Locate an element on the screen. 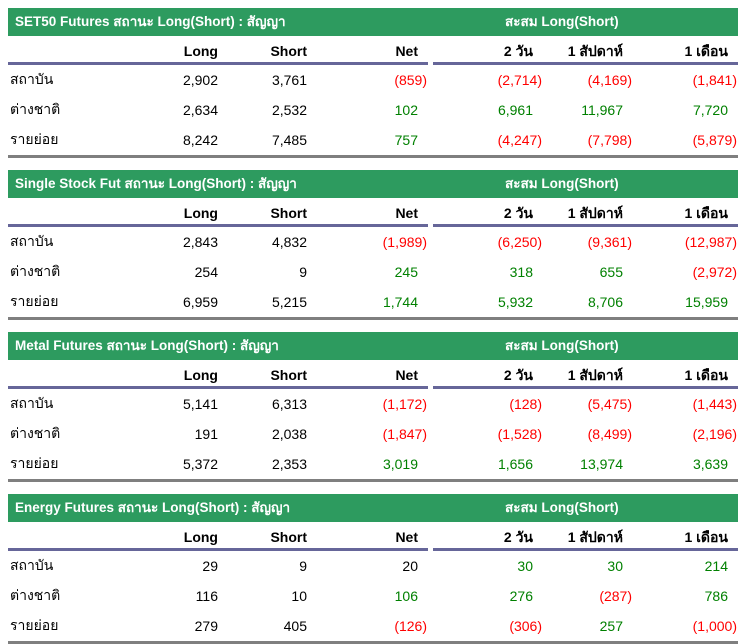 Image resolution: width=744 pixels, height=644 pixels. value-cell-2day: 6,961 is located at coordinates (488, 110).